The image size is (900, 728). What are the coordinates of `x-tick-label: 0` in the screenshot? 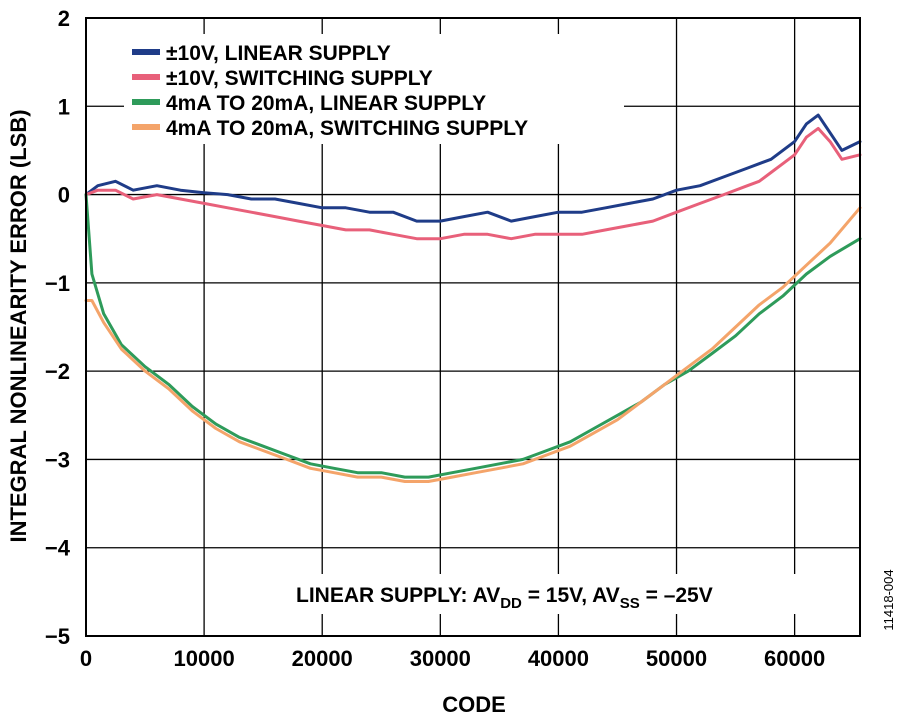 It's located at (86, 658).